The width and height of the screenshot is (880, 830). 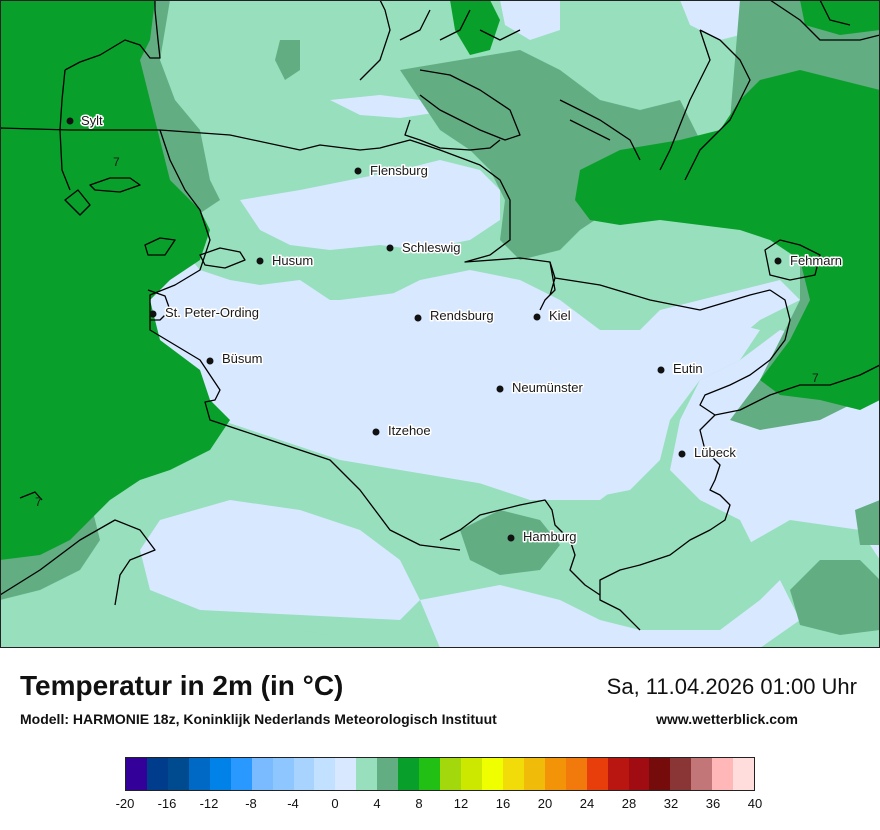 What do you see at coordinates (545, 803) in the screenshot?
I see `legend-tick-label: 20` at bounding box center [545, 803].